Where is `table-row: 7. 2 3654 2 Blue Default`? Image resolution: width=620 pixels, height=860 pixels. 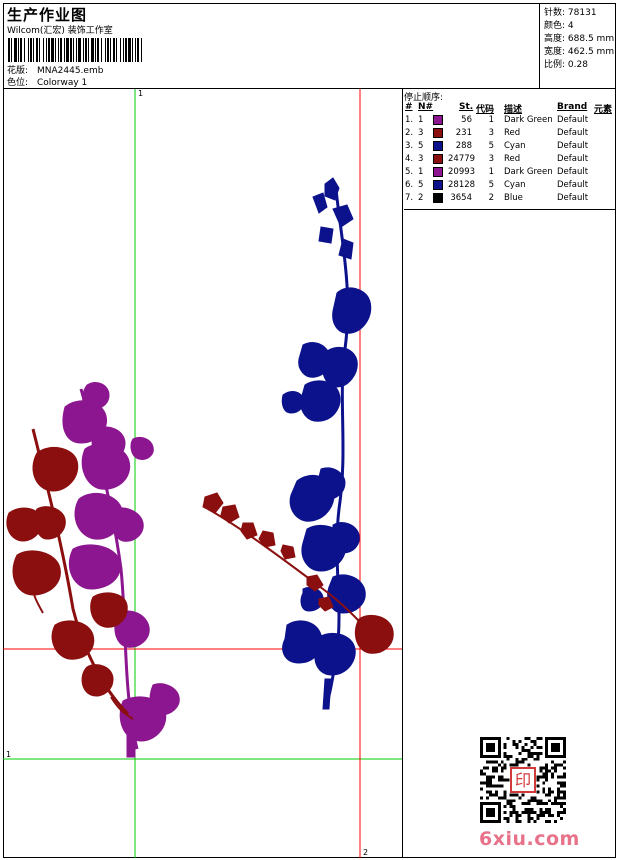
table-row: 7. 2 3654 2 Blue Default is located at coordinates (510, 199).